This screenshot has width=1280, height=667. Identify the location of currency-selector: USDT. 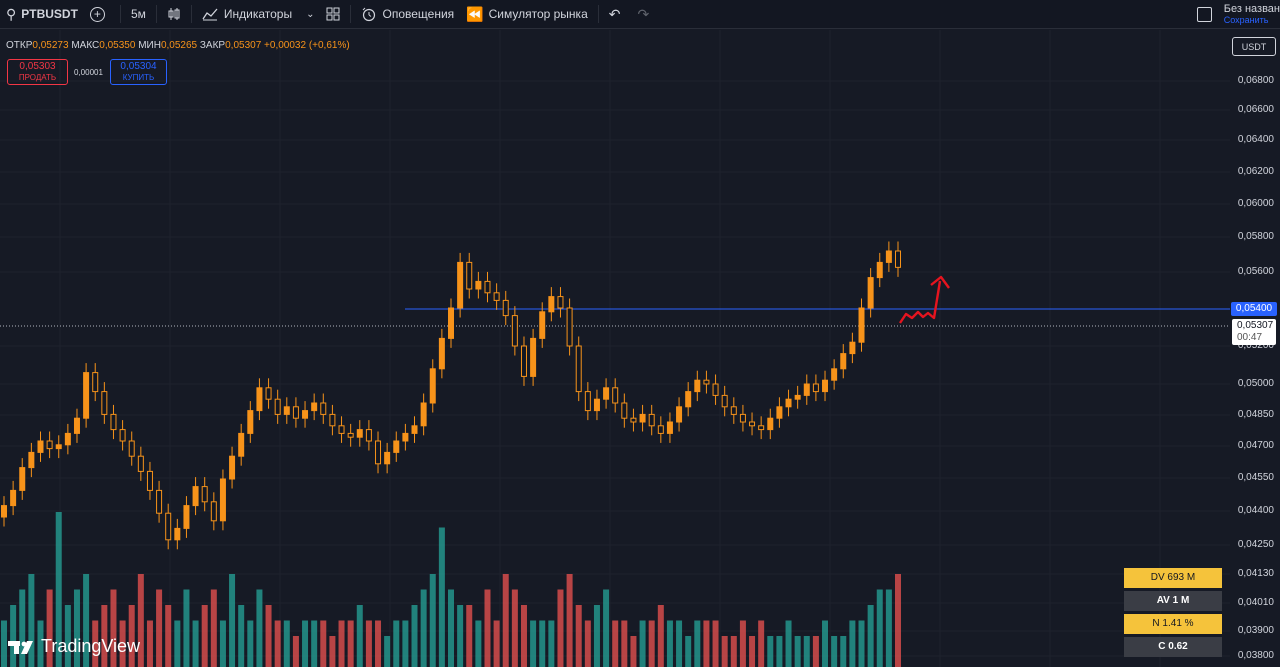
(1254, 46).